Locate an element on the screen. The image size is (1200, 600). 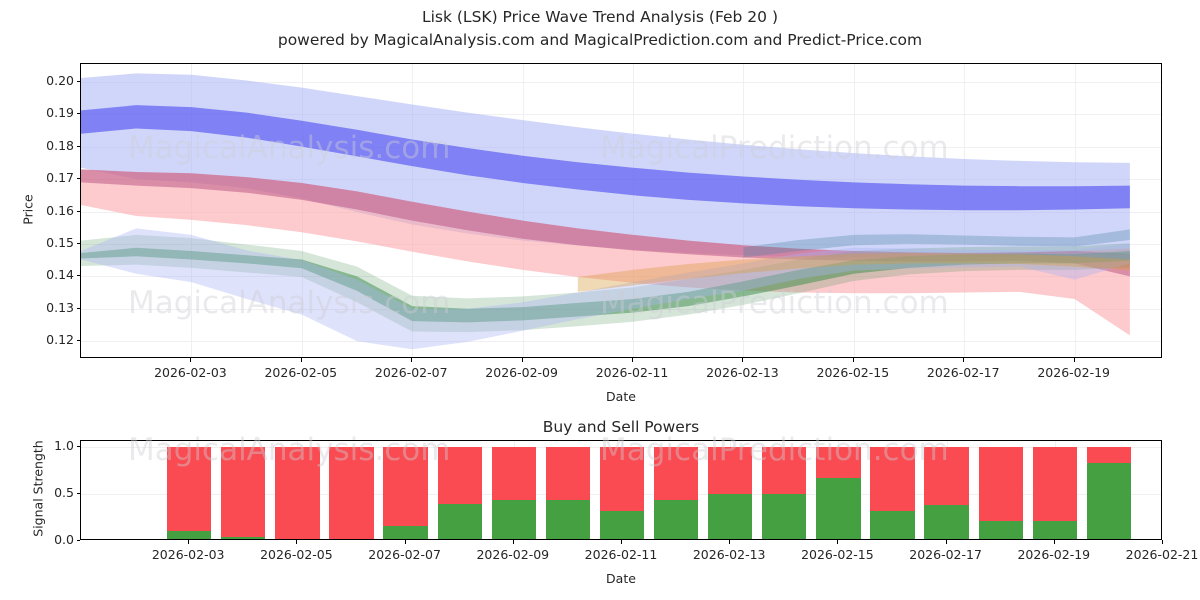
price-y-tick-label: 0.20 is located at coordinates (60, 80).